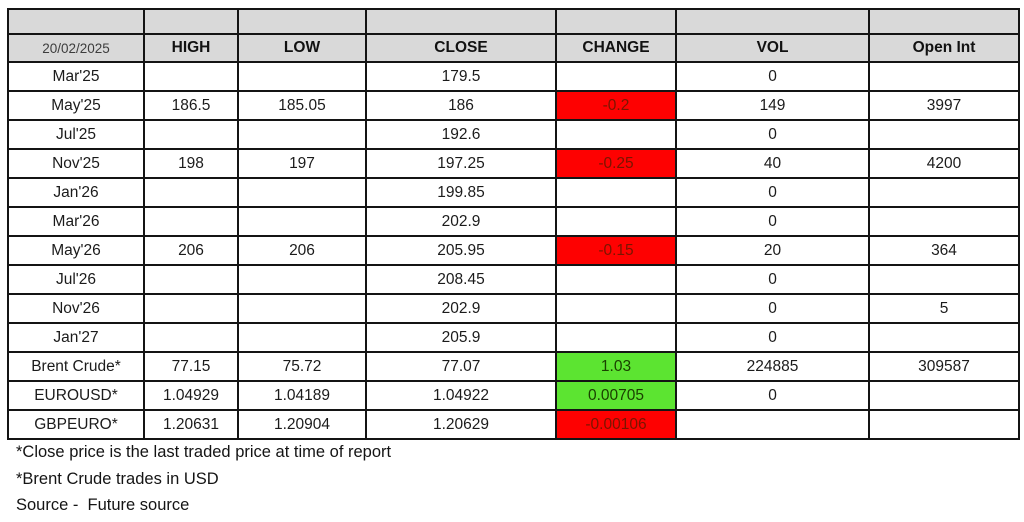  I want to click on change-cell: 1.03, so click(616, 366).